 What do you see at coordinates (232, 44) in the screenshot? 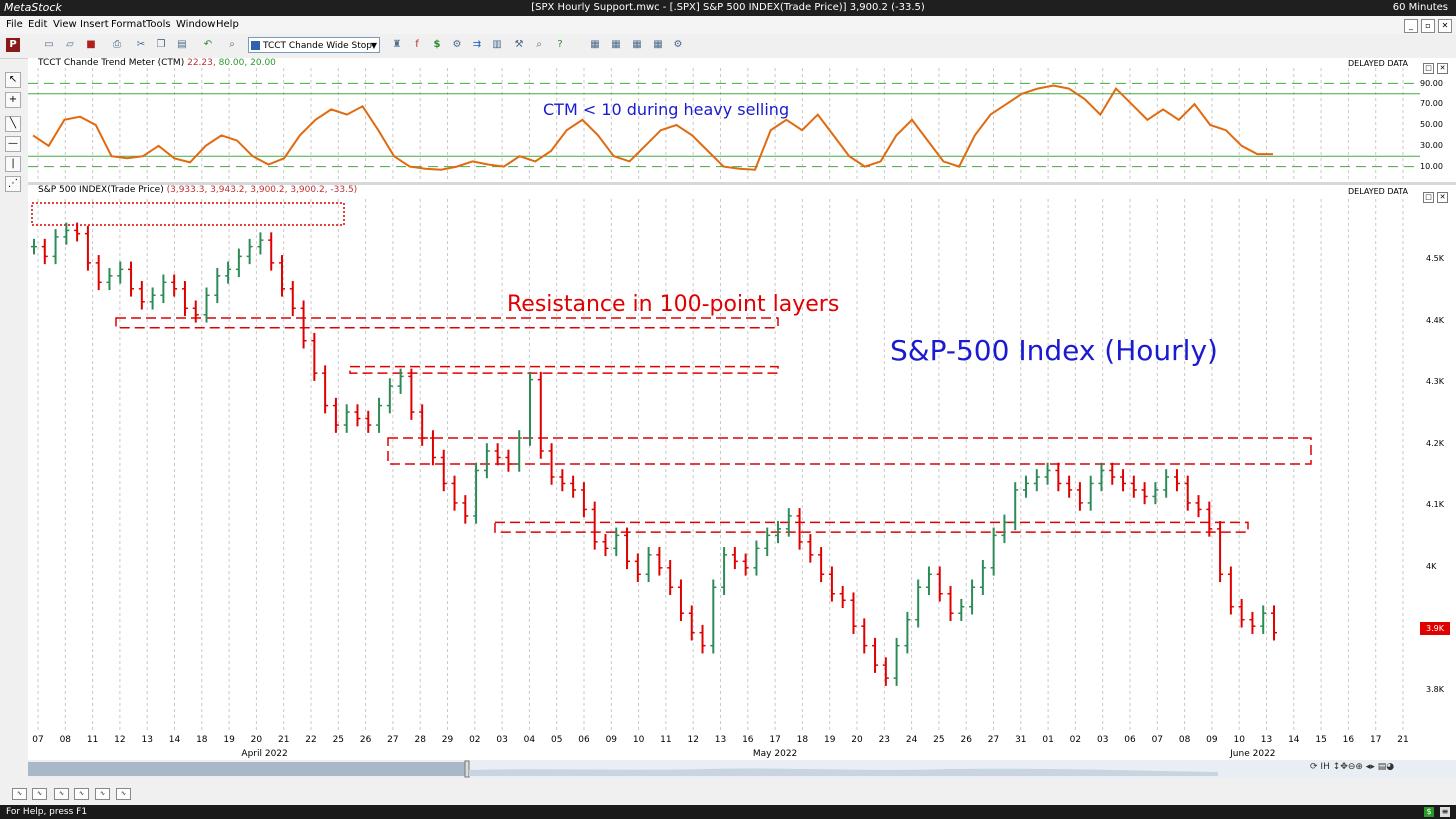
I see `zoom-icon: ⌕` at bounding box center [232, 44].